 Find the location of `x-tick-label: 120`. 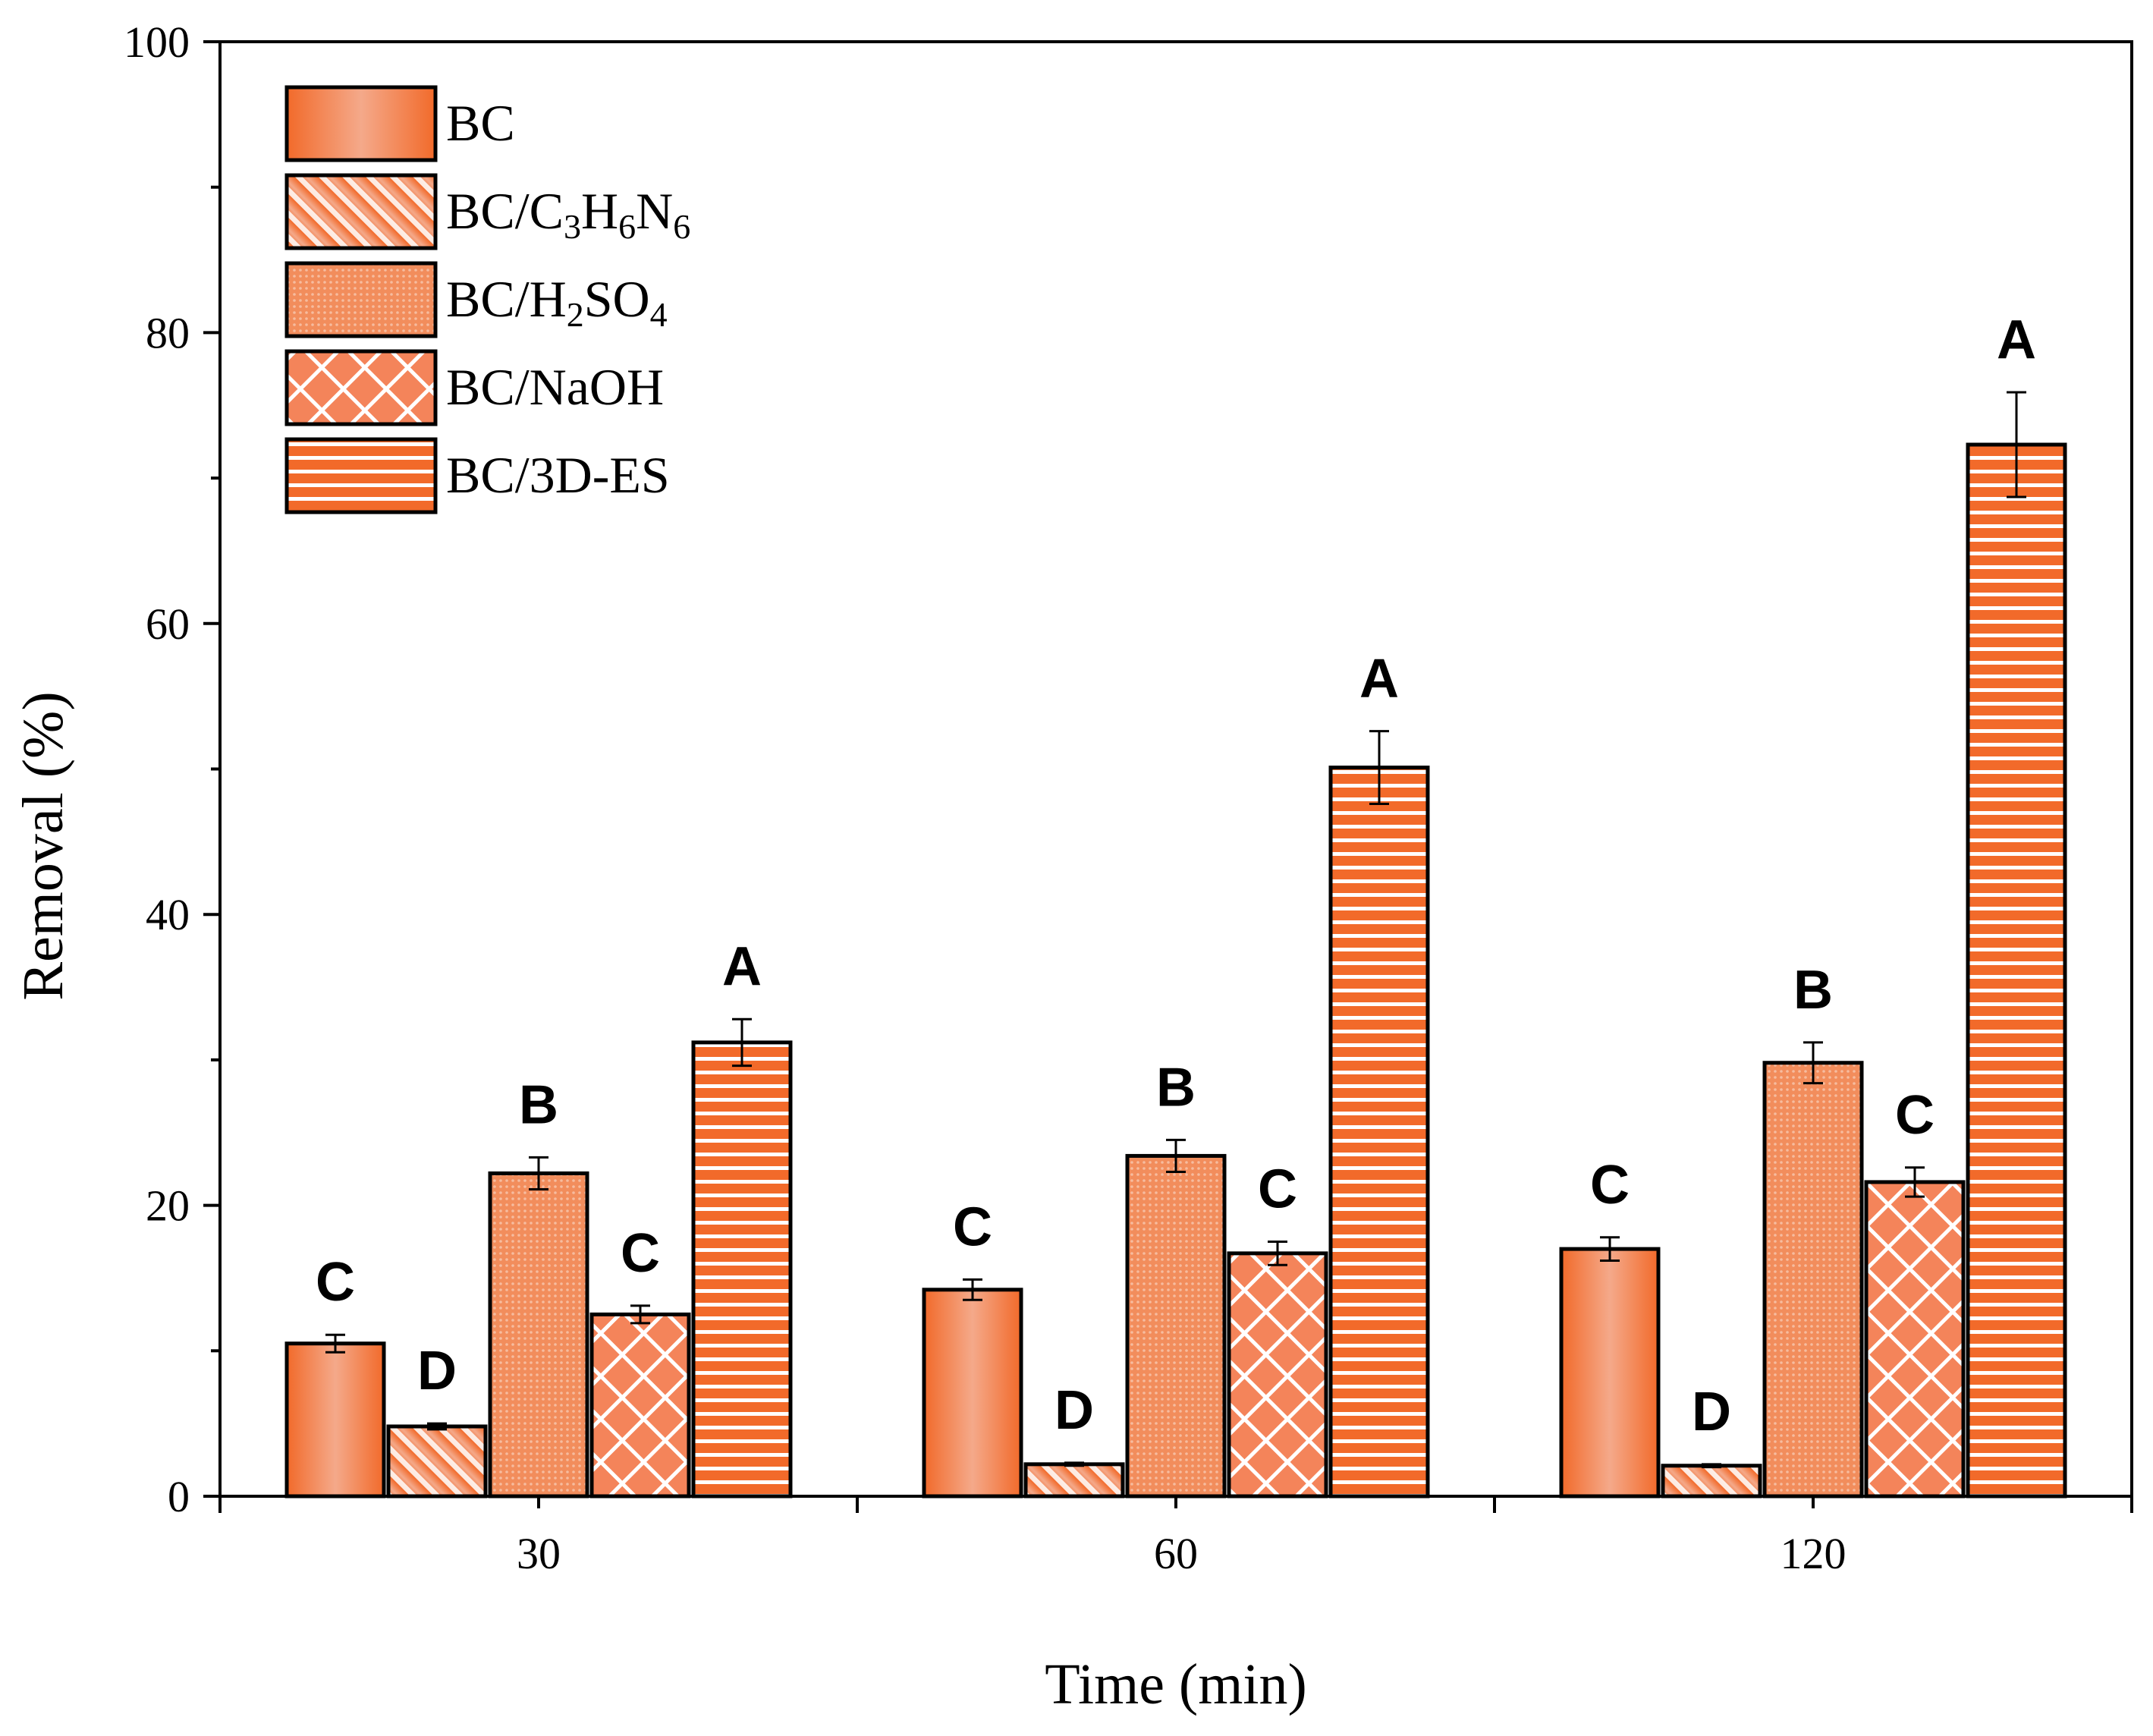

x-tick-label: 120 is located at coordinates (1814, 1554).